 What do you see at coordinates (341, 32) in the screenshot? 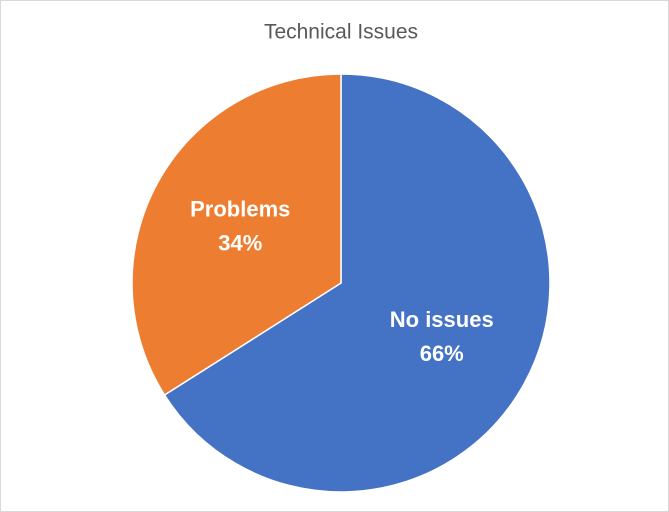
I see `chart-title: Technical Issues` at bounding box center [341, 32].